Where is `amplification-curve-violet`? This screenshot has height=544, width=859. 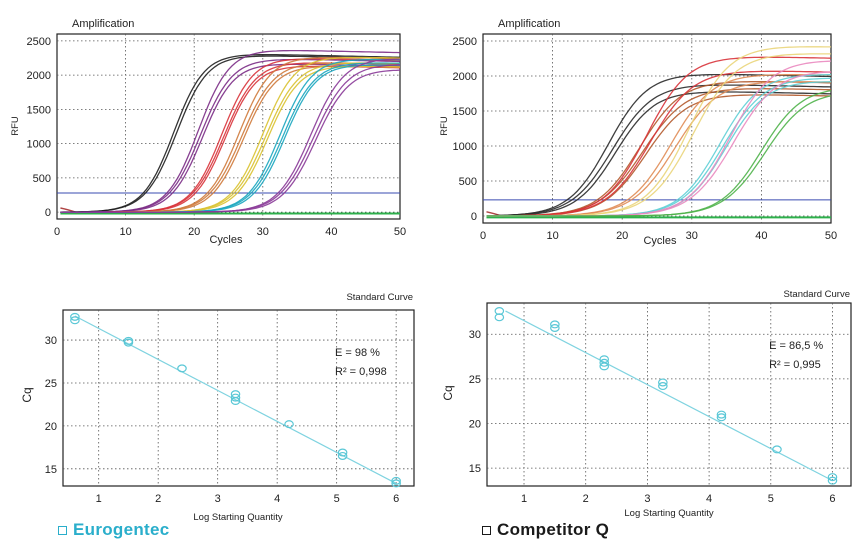
amplification-curve-violet is located at coordinates (230, 141).